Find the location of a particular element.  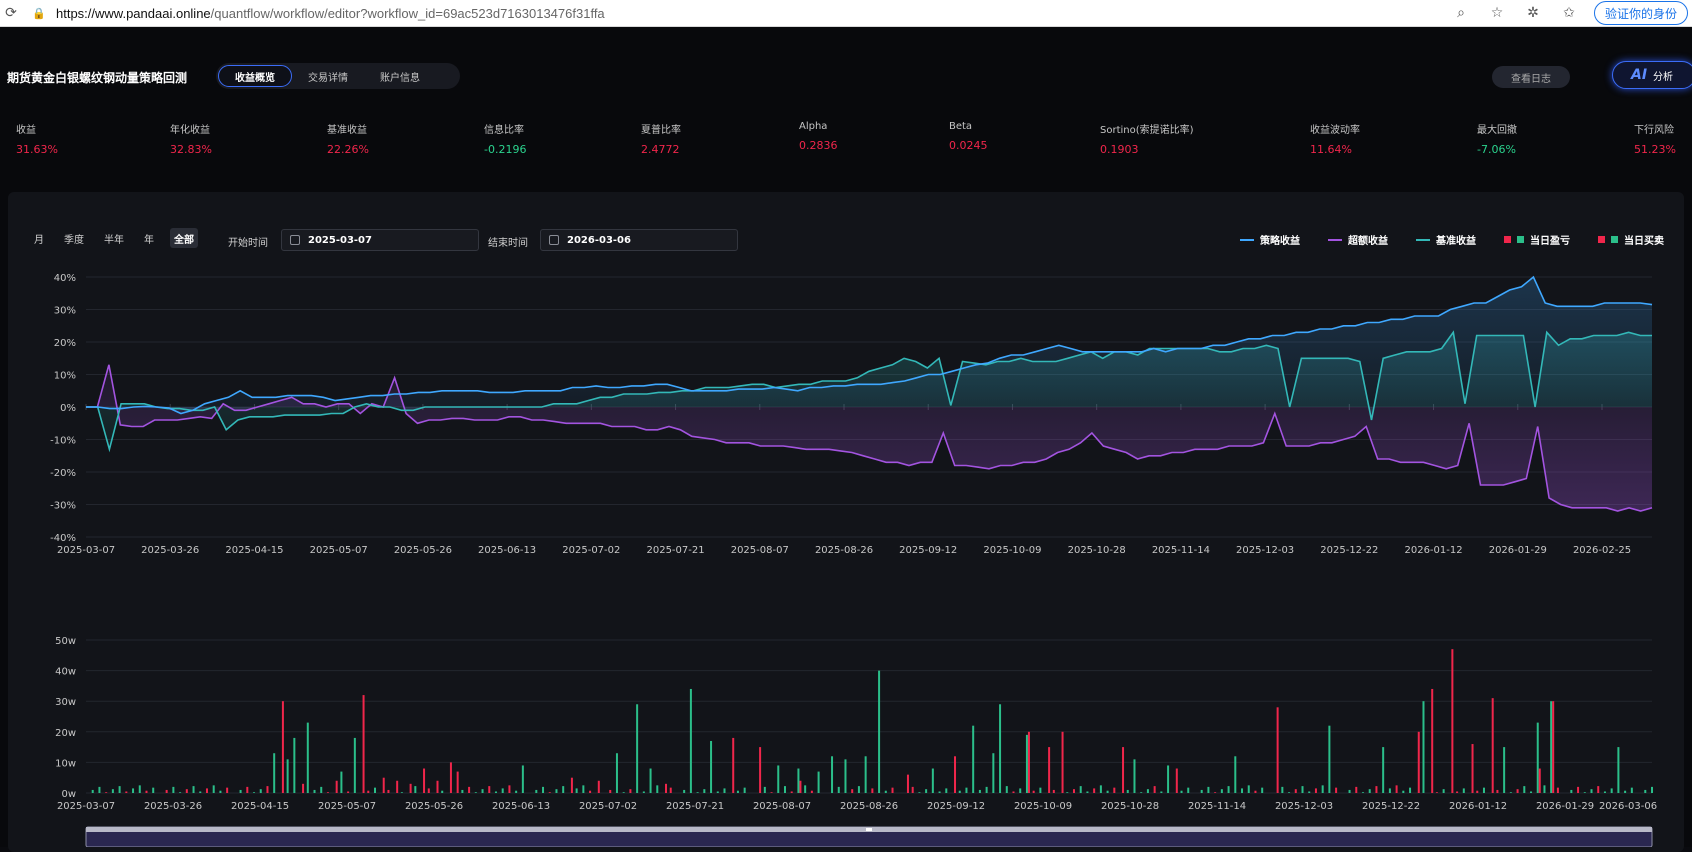

view-log-button: 查看日志 is located at coordinates (1531, 77).